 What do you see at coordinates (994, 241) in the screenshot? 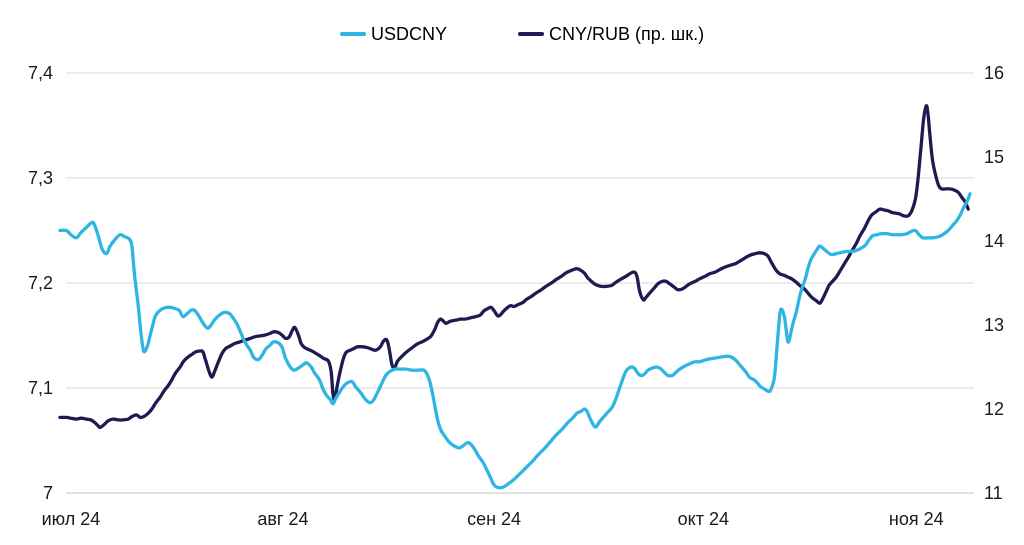
I see `y-tick-label-right: 14` at bounding box center [994, 241].